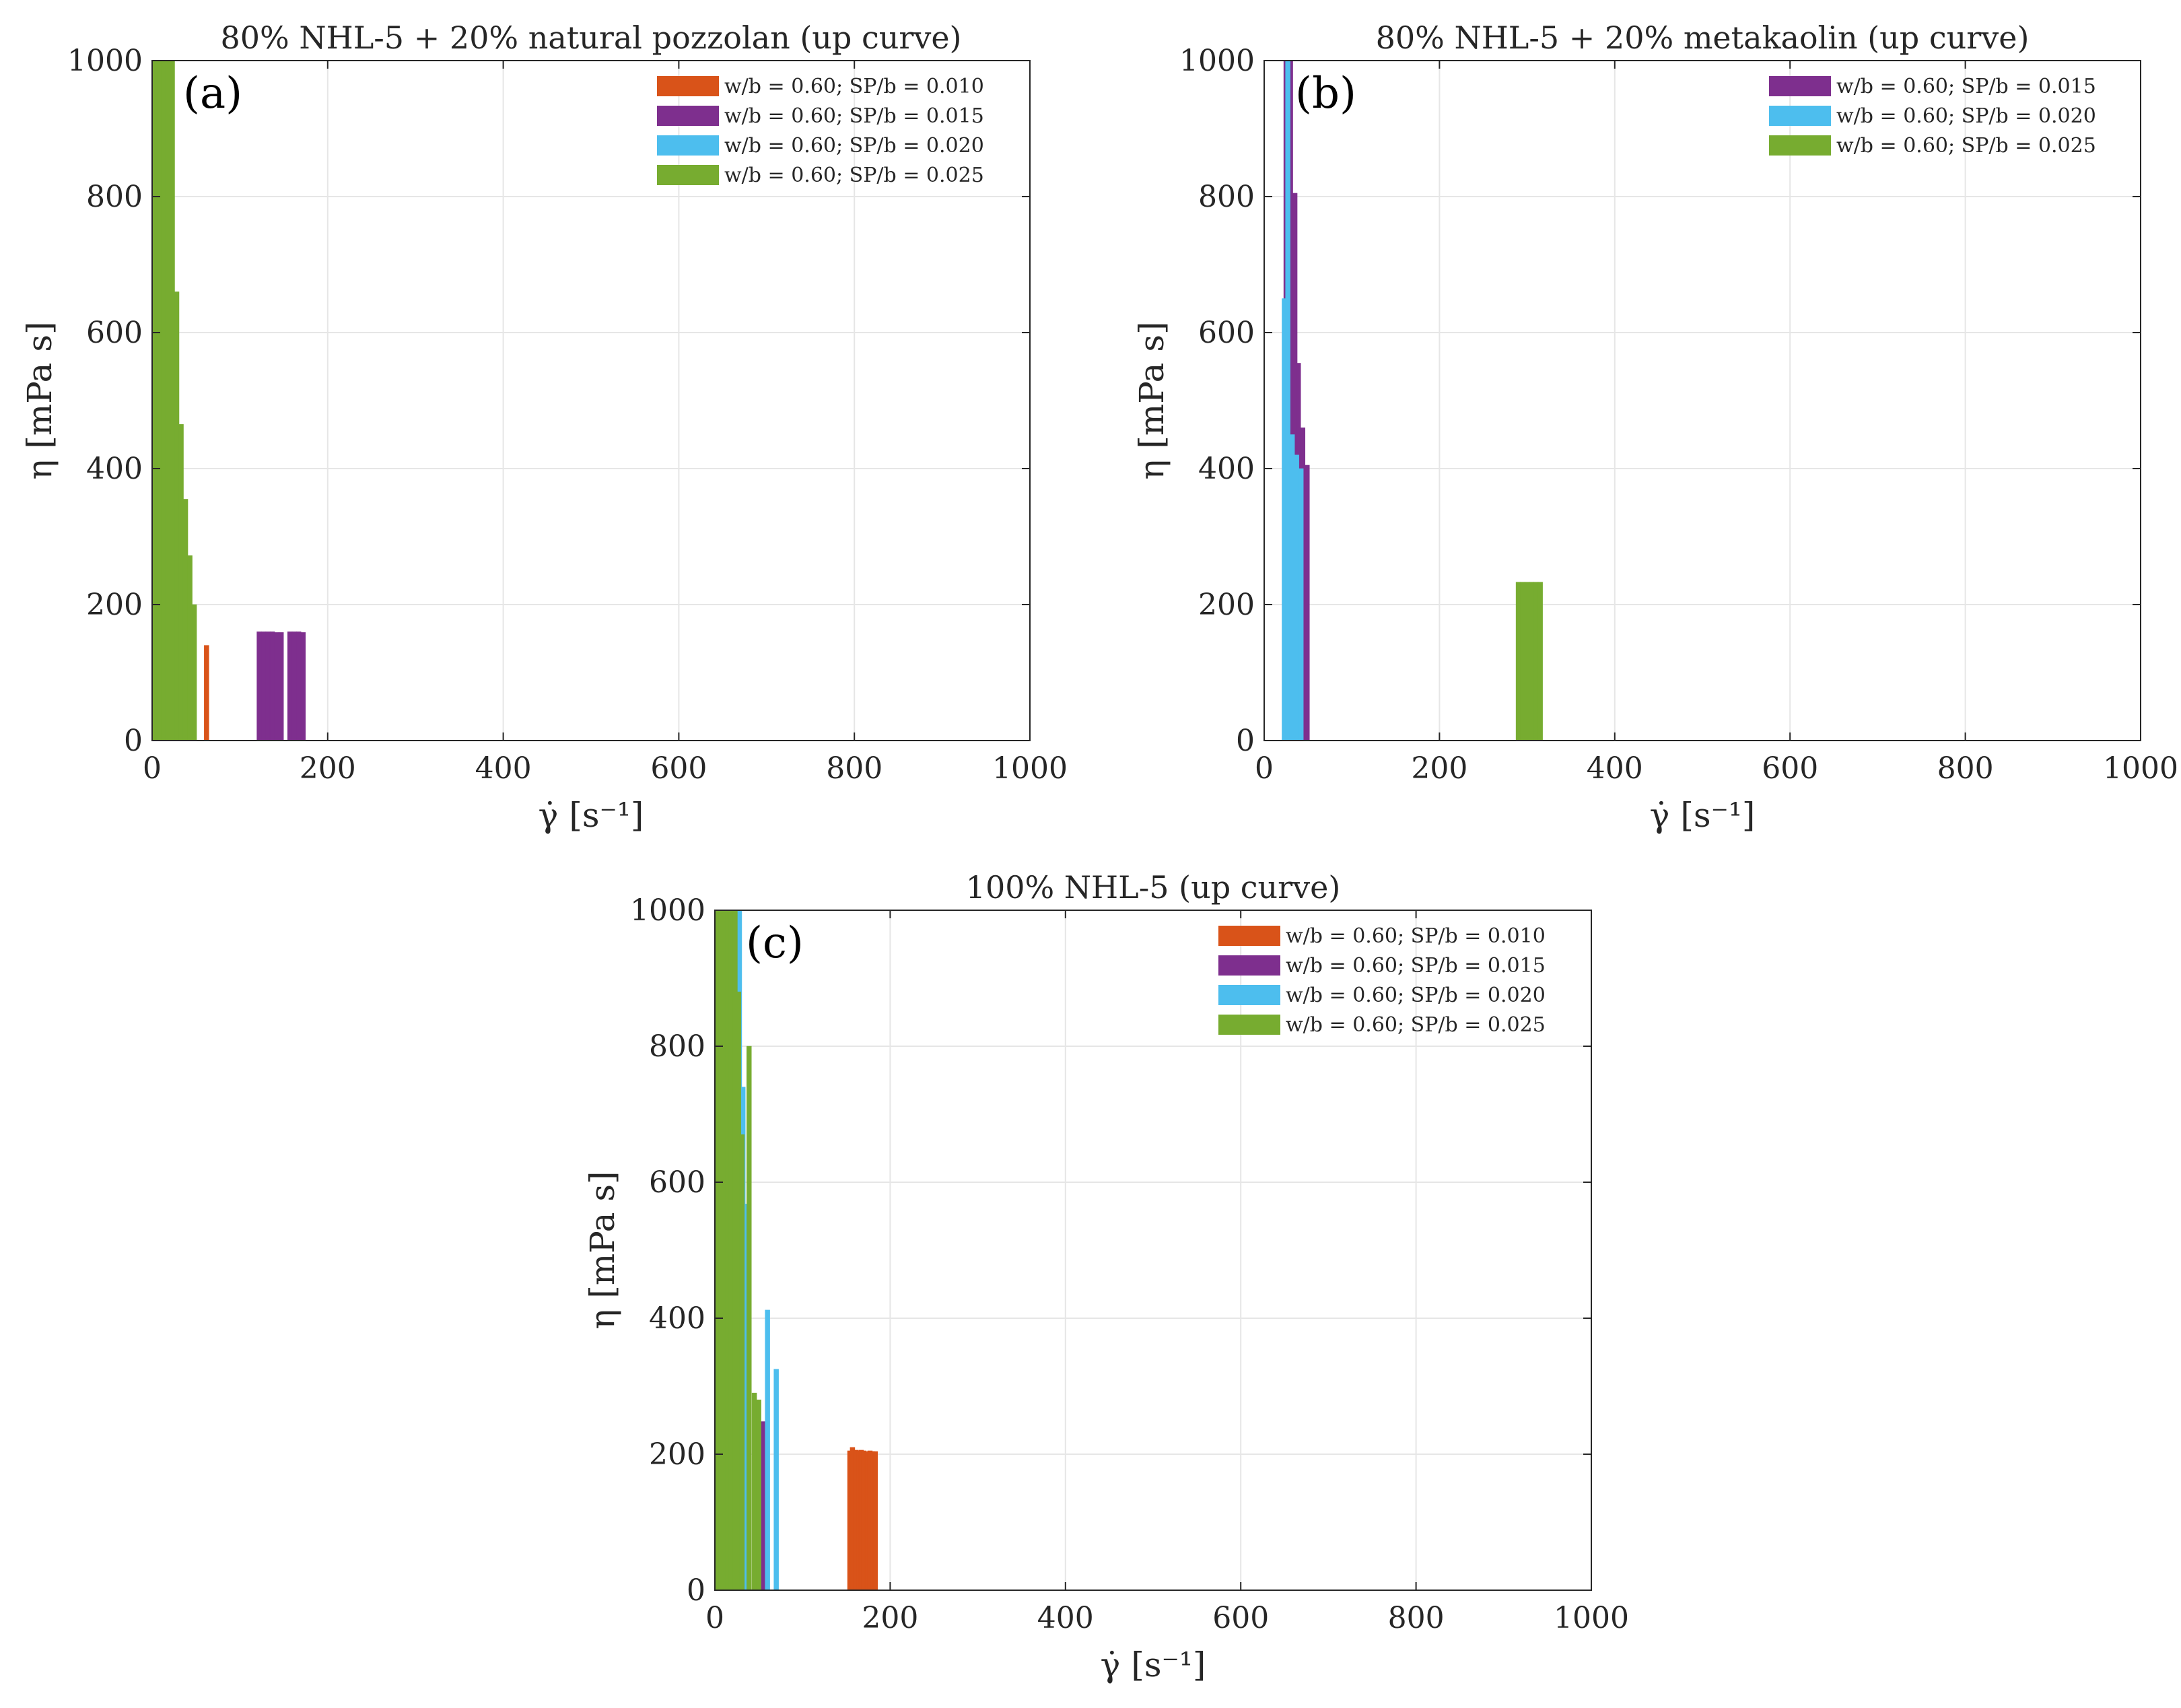 This screenshot has width=2181, height=1708. What do you see at coordinates (212, 93) in the screenshot?
I see `panel-label: (a)` at bounding box center [212, 93].